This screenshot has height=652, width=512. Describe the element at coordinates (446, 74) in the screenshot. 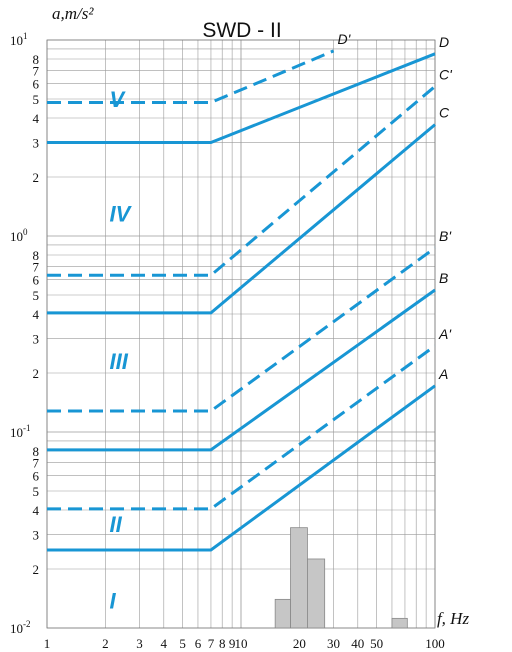

I see `series-label: C'` at that location.